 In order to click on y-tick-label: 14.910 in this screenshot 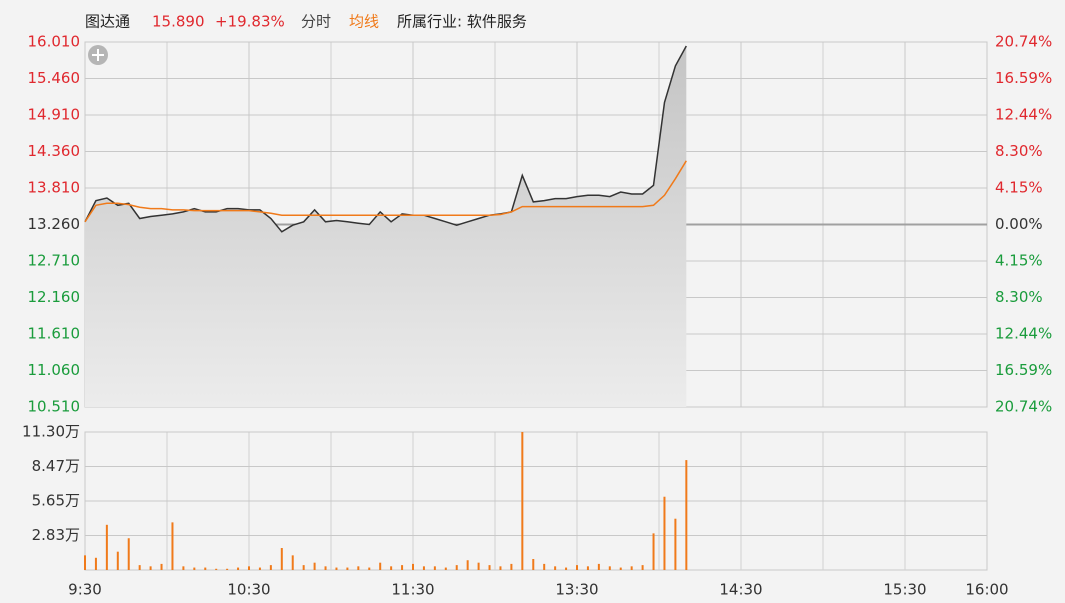, I will do `click(54, 115)`.